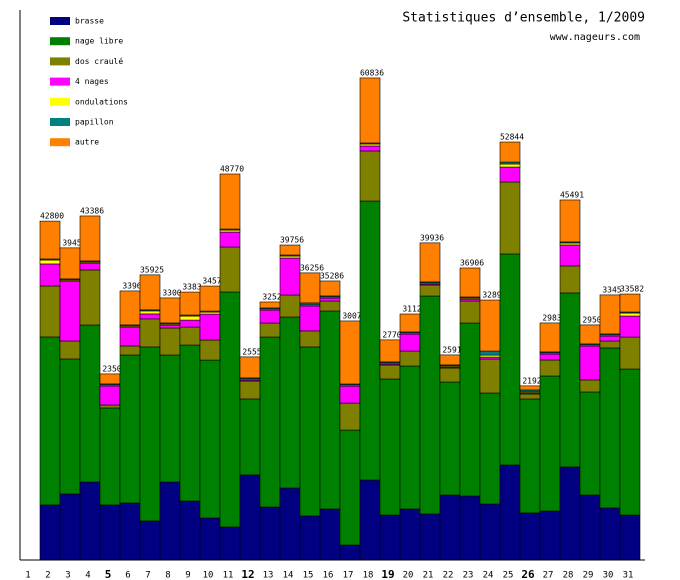  I want to click on total-label: 3383, so click(191, 287).